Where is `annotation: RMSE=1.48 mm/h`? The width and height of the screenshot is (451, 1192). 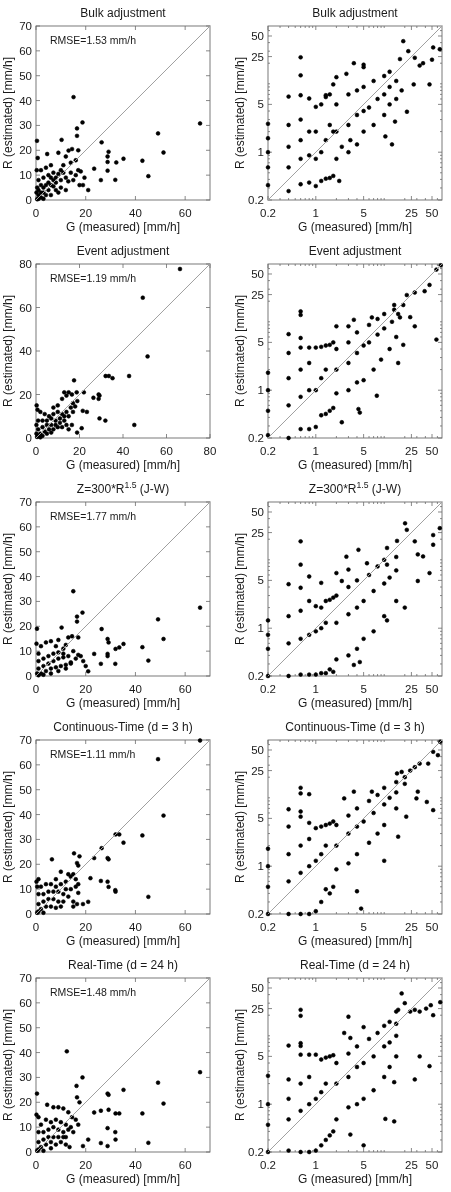 annotation: RMSE=1.48 mm/h is located at coordinates (93, 991).